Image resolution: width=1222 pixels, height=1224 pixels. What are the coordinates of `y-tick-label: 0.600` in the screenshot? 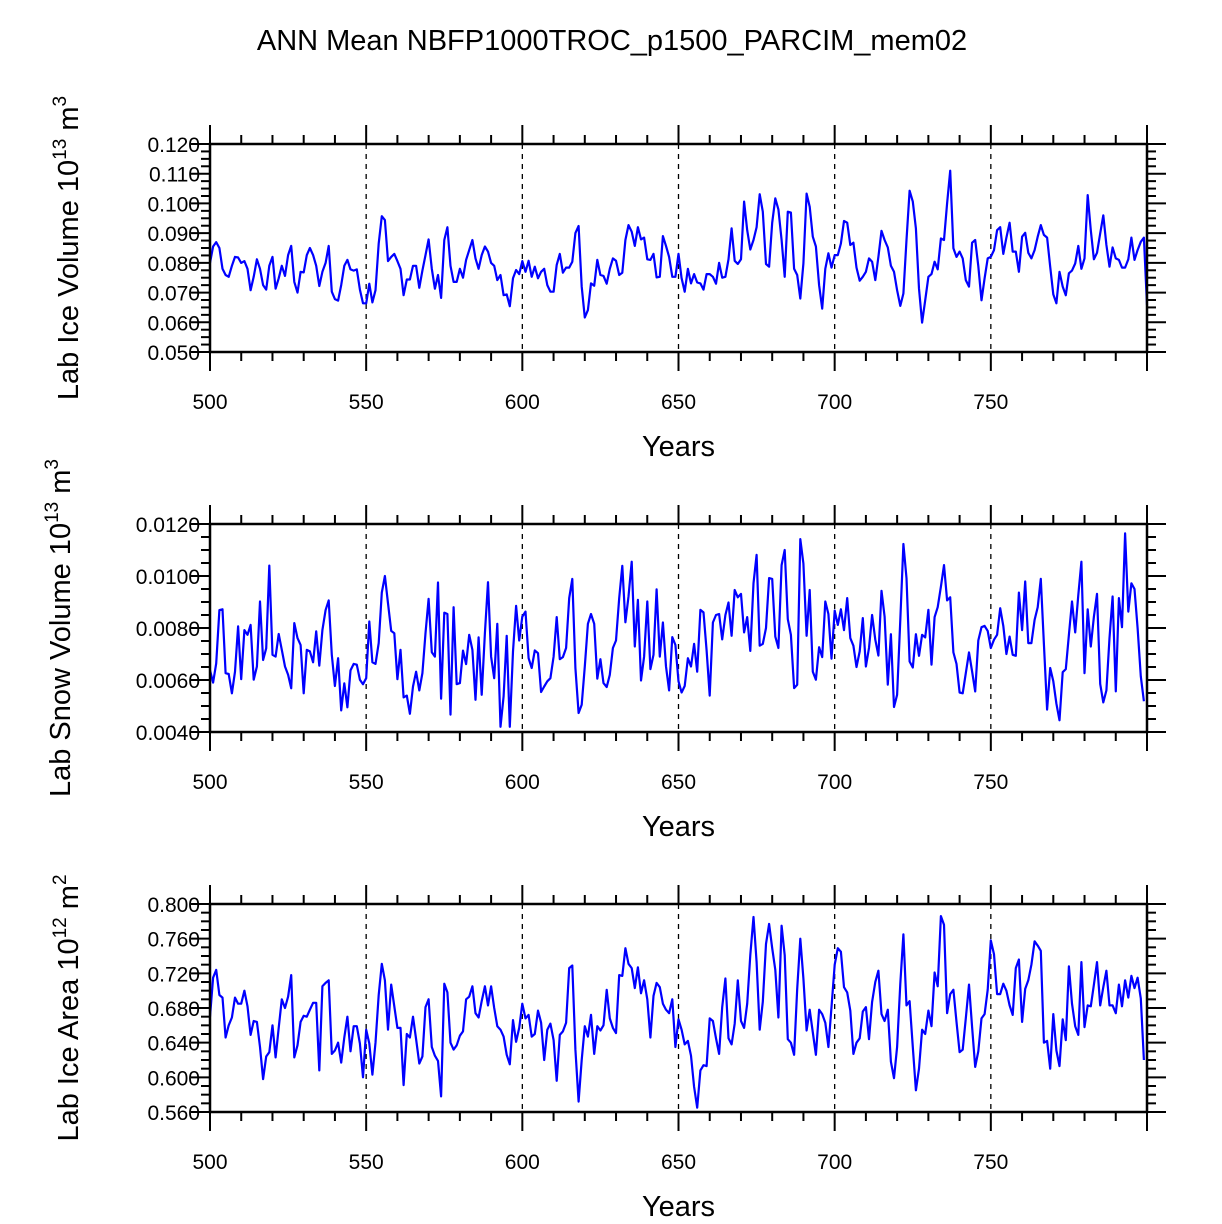 It's located at (173, 1078).